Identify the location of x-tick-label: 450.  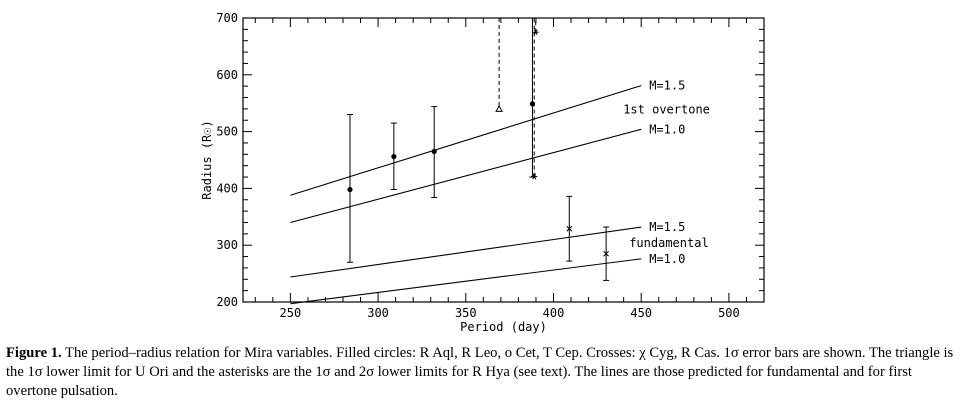
(641, 313).